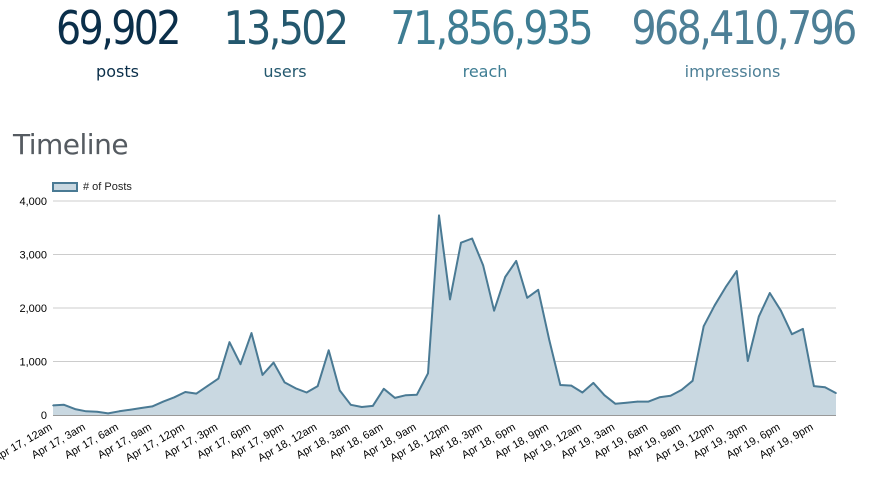  Describe the element at coordinates (71, 144) in the screenshot. I see `section-title: Timeline` at that location.